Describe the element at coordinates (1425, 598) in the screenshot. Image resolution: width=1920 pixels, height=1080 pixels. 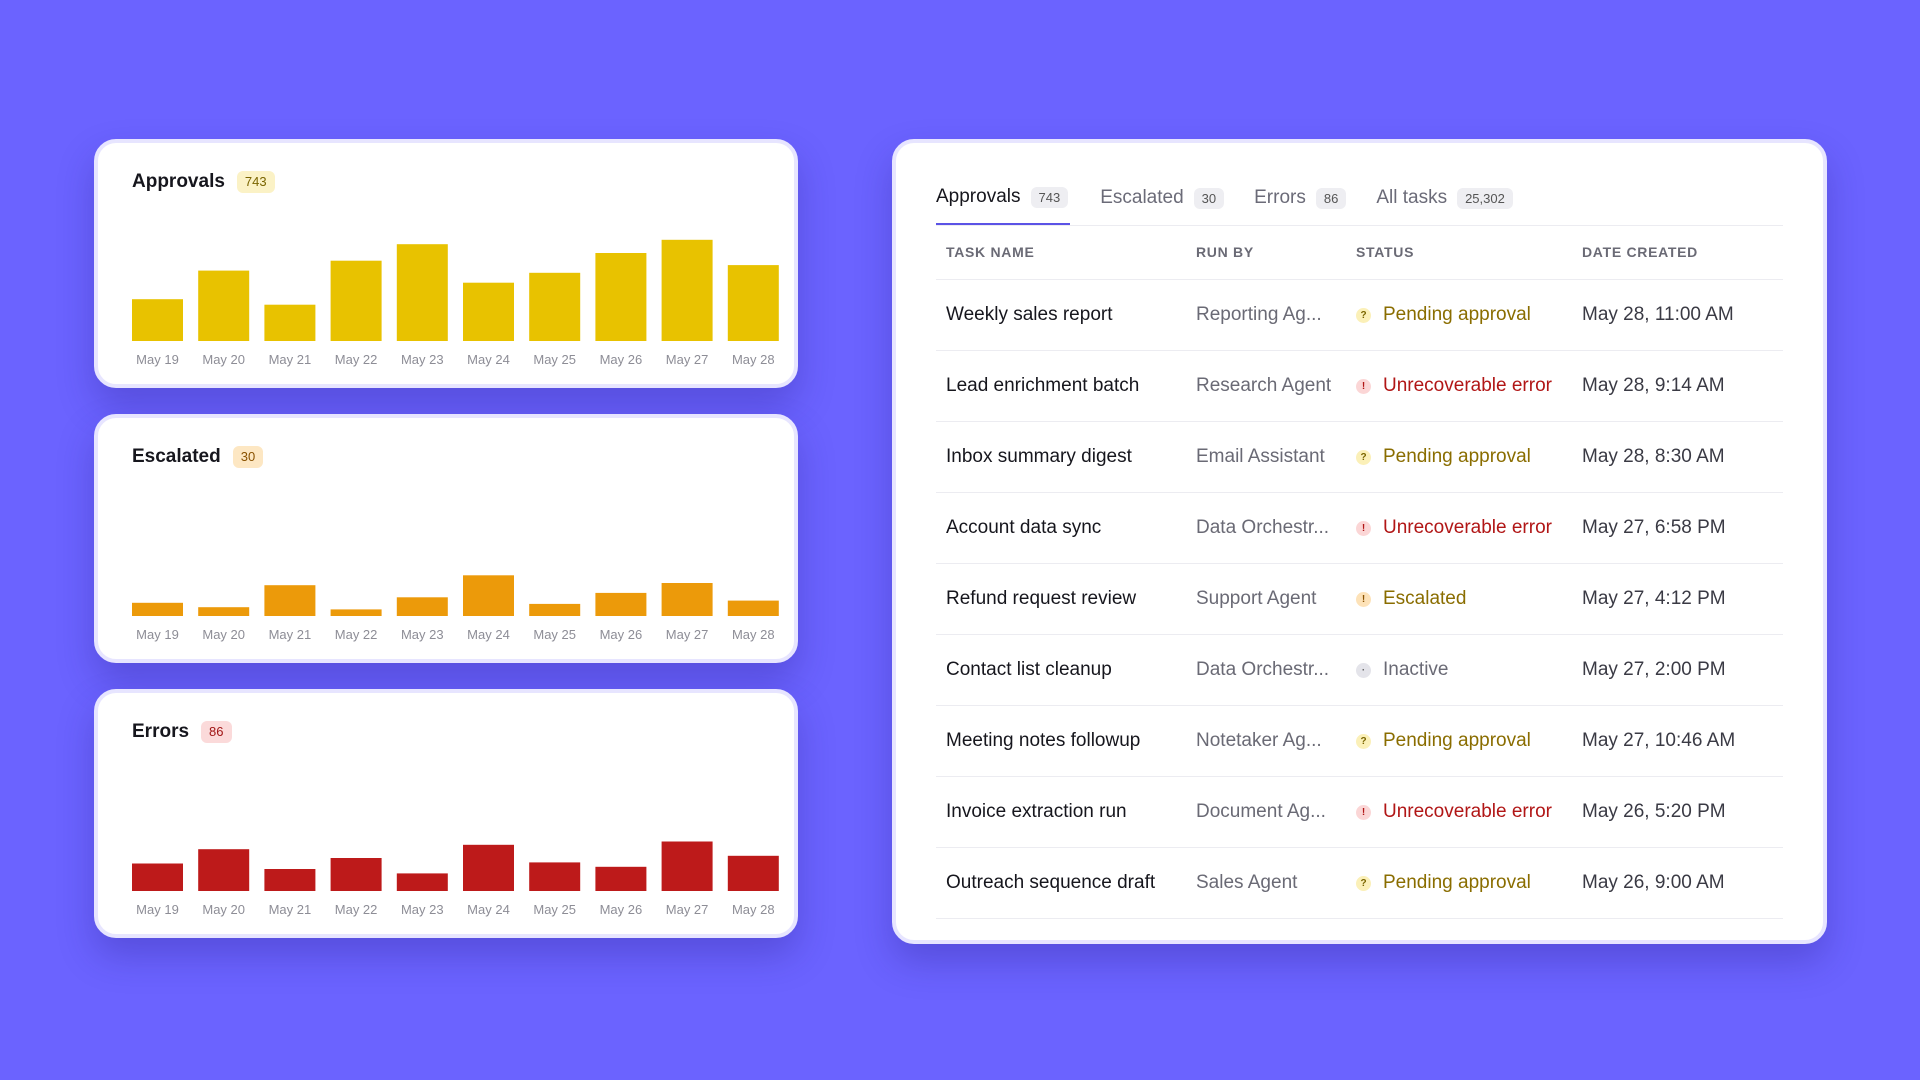
I see `status-badge: Escalated` at that location.